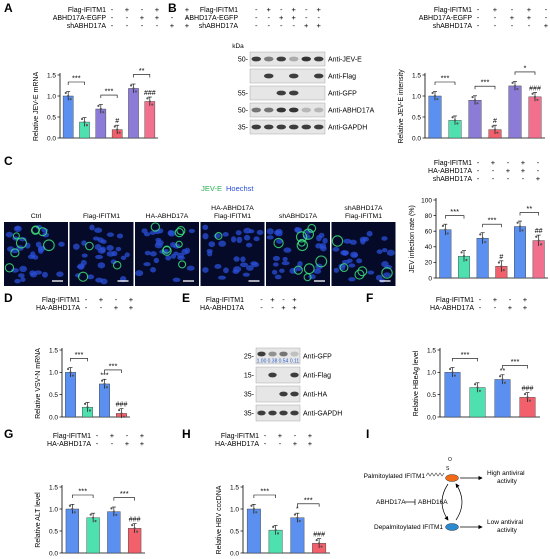 This screenshot has width=550, height=559. Describe the element at coordinates (232, 208) in the screenshot. I see `micro-label: HA-ABHD17A` at that location.